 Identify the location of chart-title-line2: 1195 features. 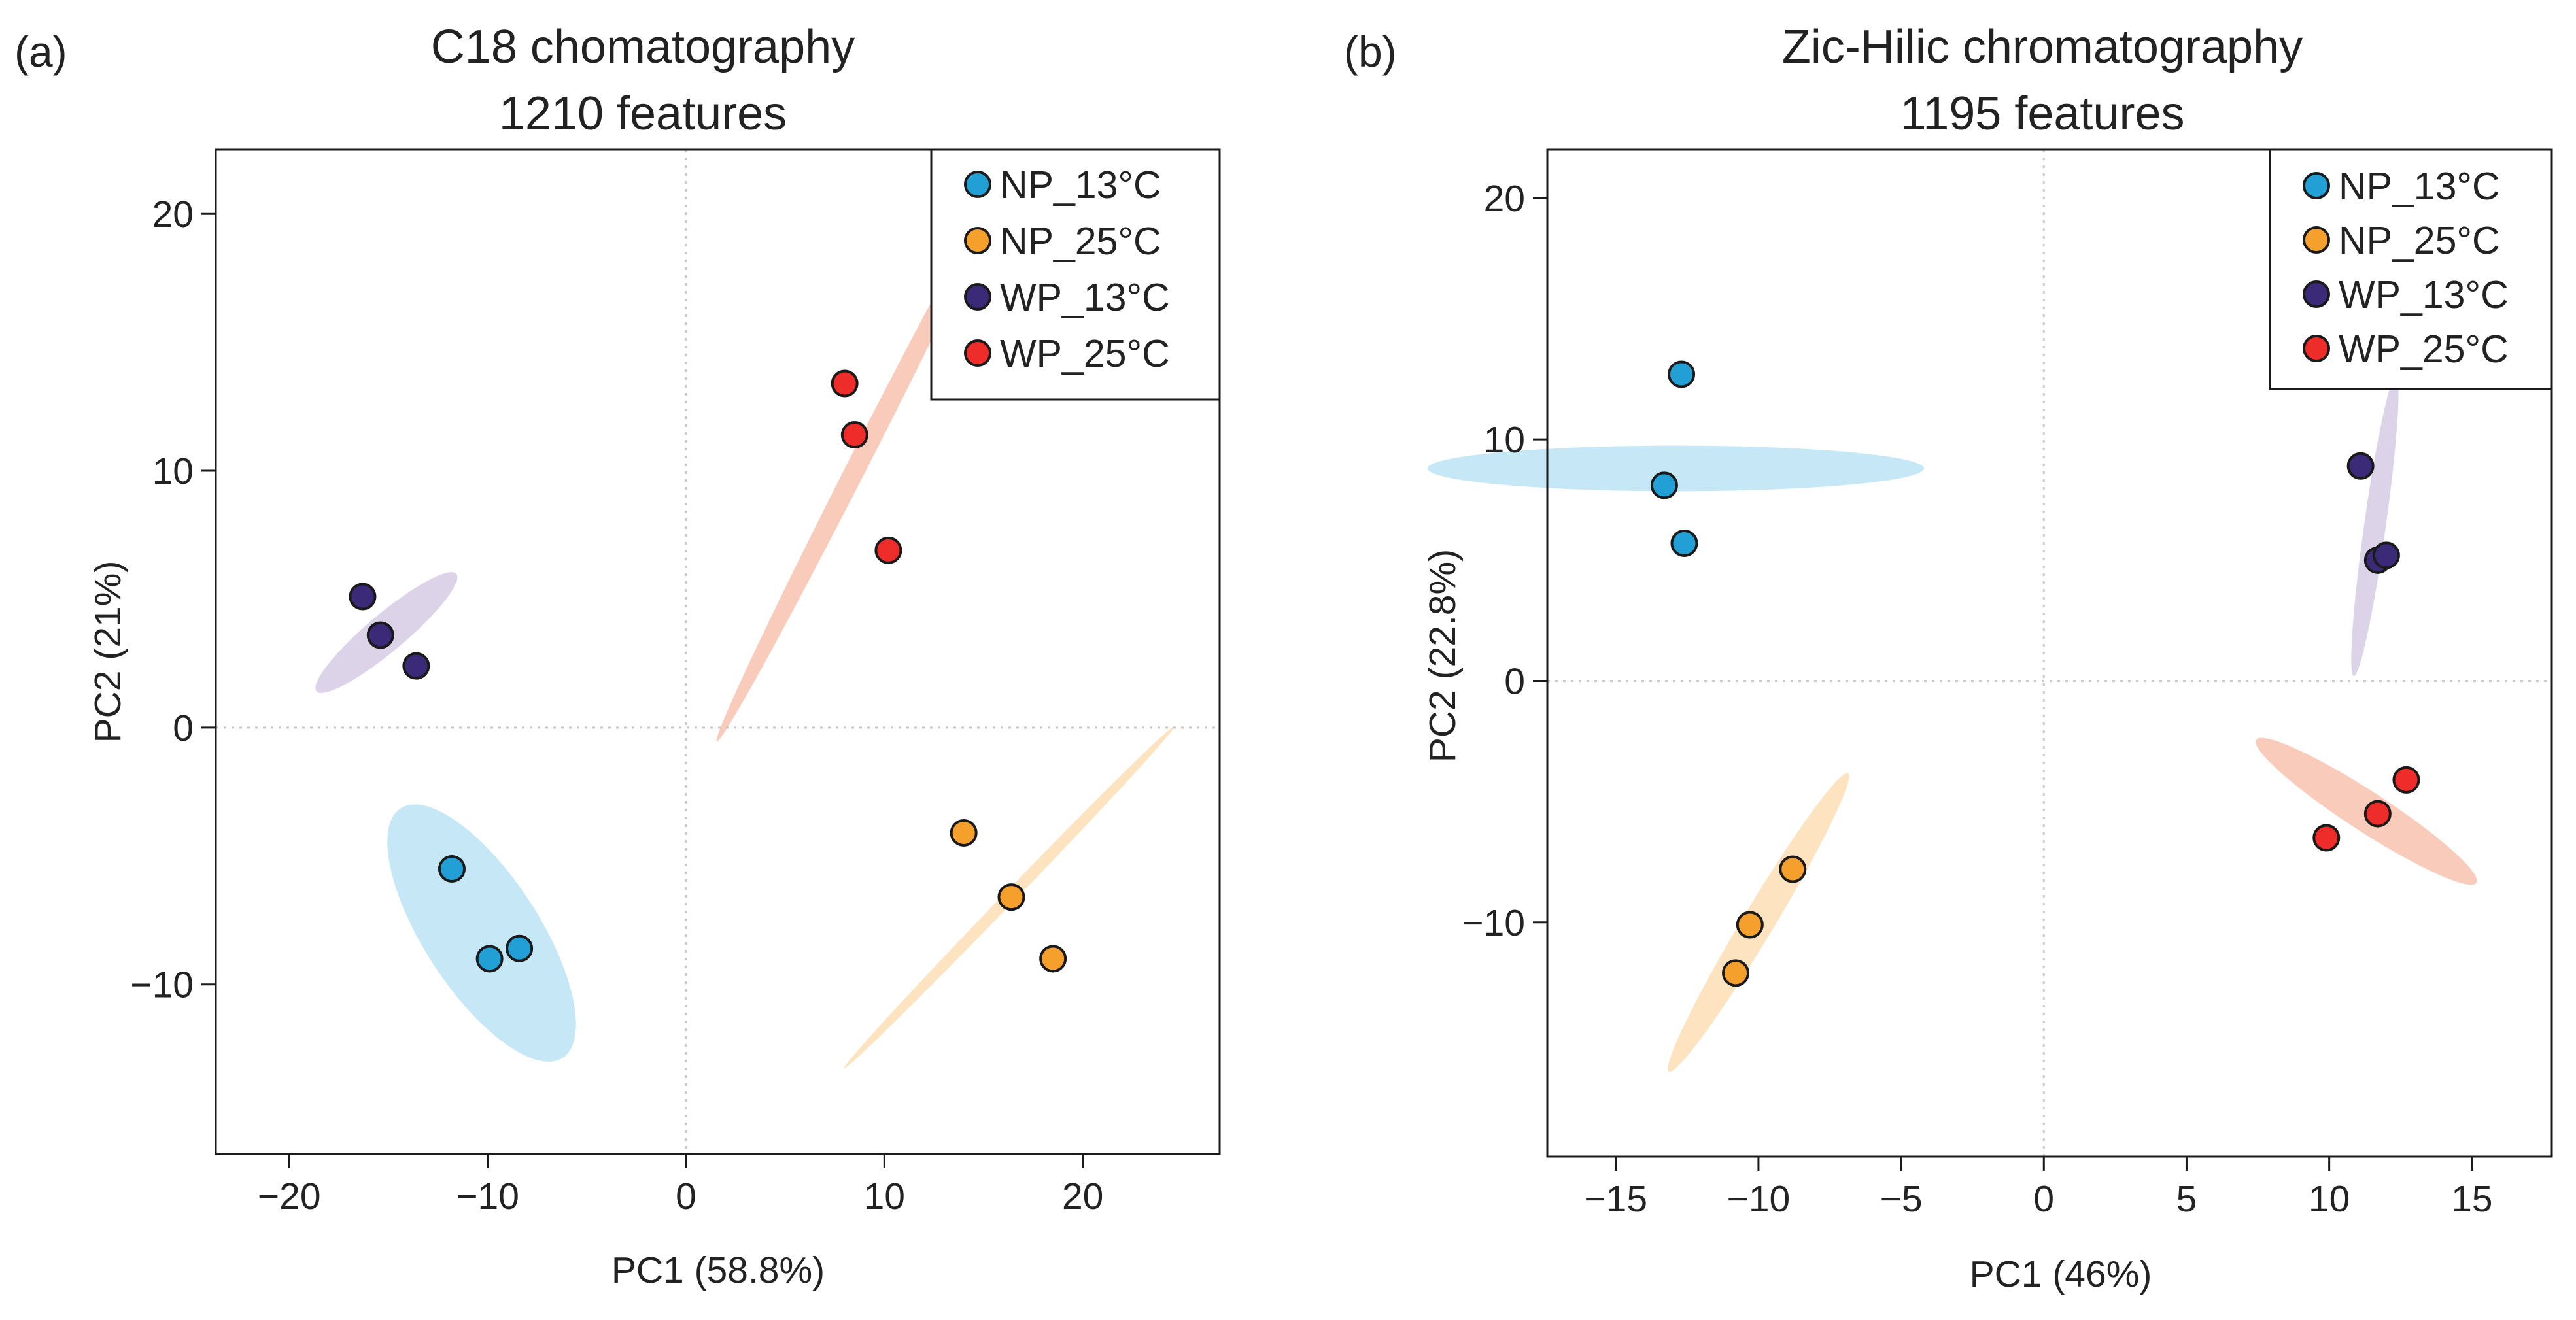
(2043, 114).